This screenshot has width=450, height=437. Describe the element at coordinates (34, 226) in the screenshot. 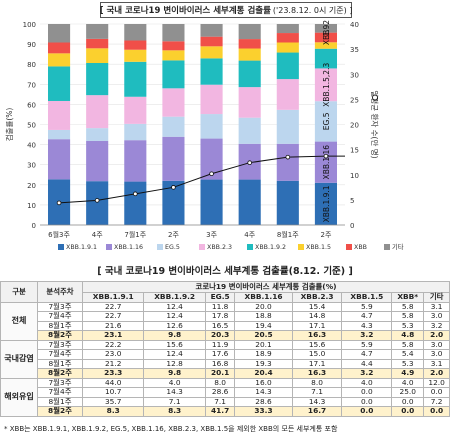

I see `y-tick-label: 0` at that location.